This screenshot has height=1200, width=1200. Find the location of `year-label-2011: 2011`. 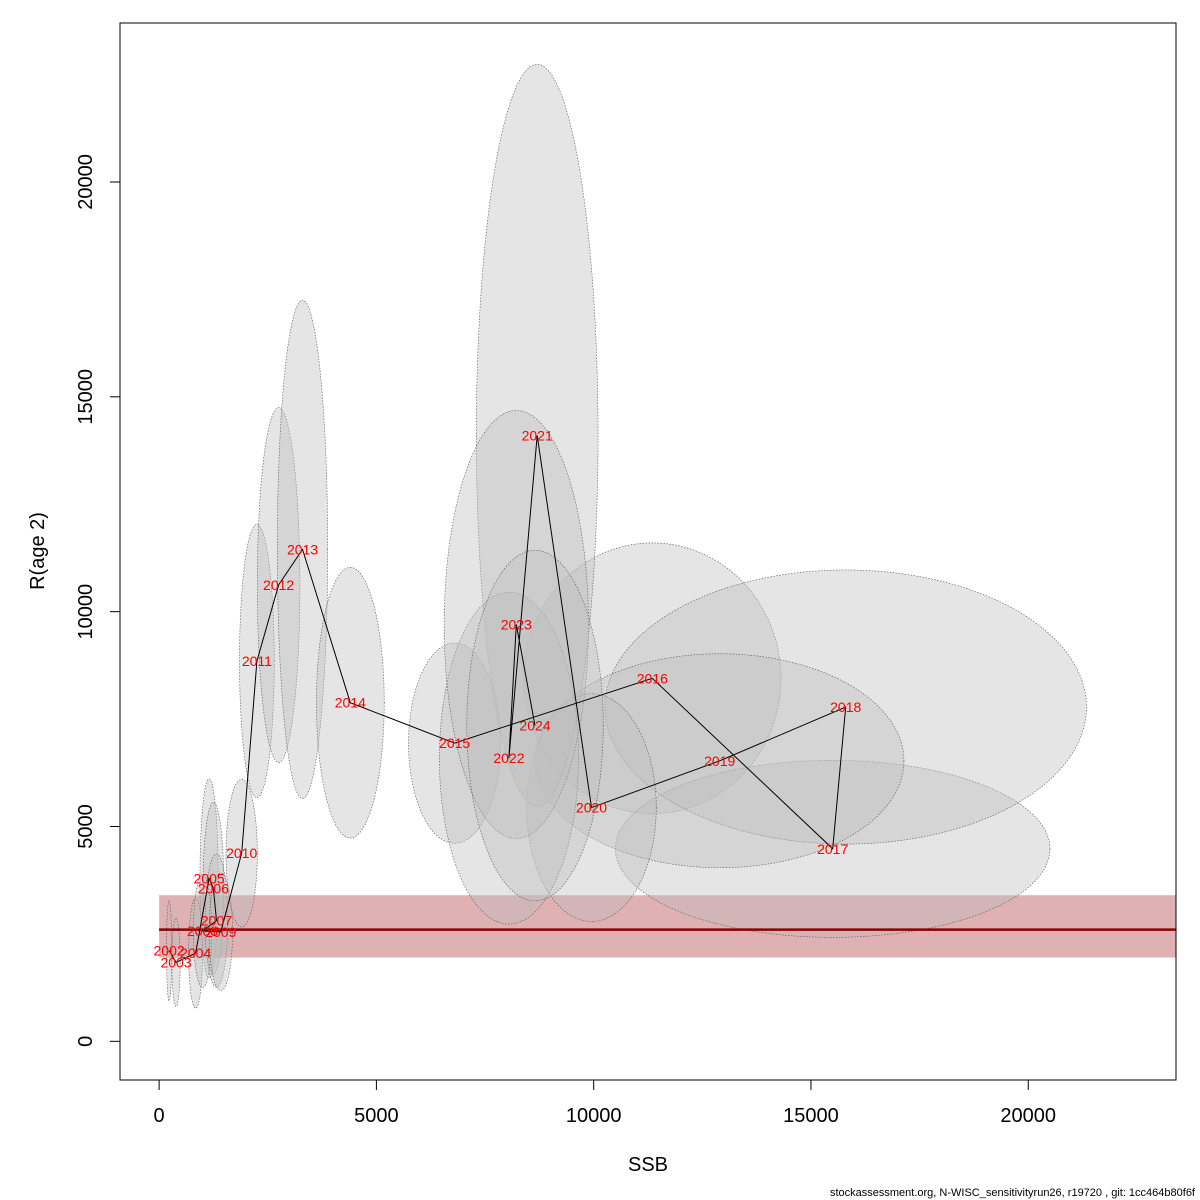

year-label-2011: 2011 is located at coordinates (257, 661).